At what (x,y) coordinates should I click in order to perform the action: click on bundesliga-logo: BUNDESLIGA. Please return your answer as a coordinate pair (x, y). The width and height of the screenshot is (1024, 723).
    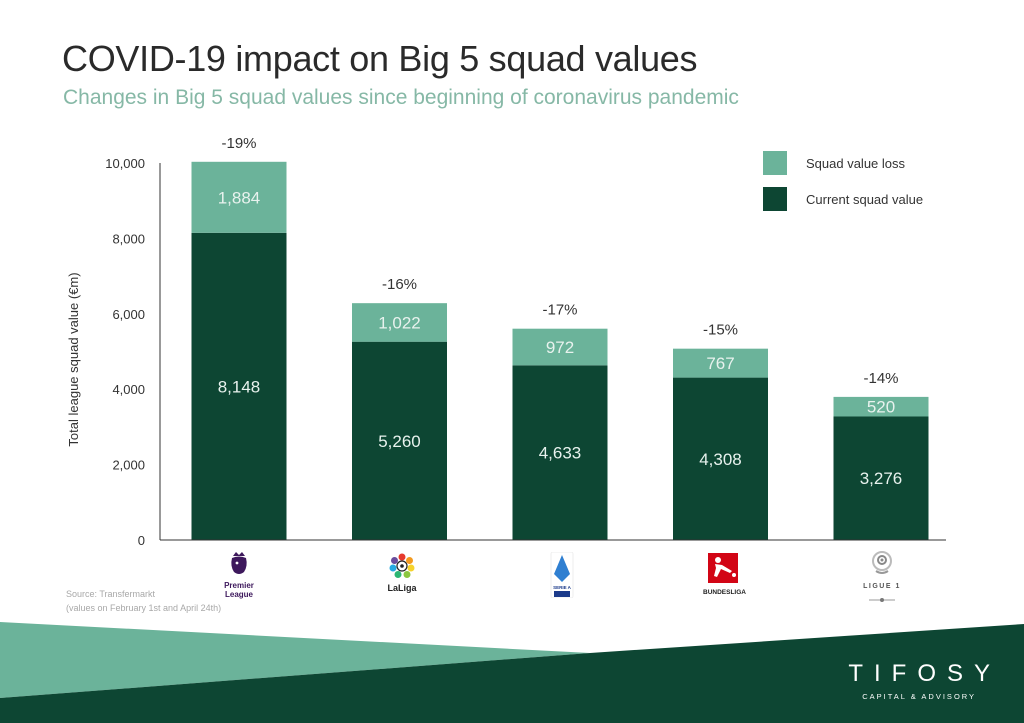
    Looking at the image, I should click on (724, 575).